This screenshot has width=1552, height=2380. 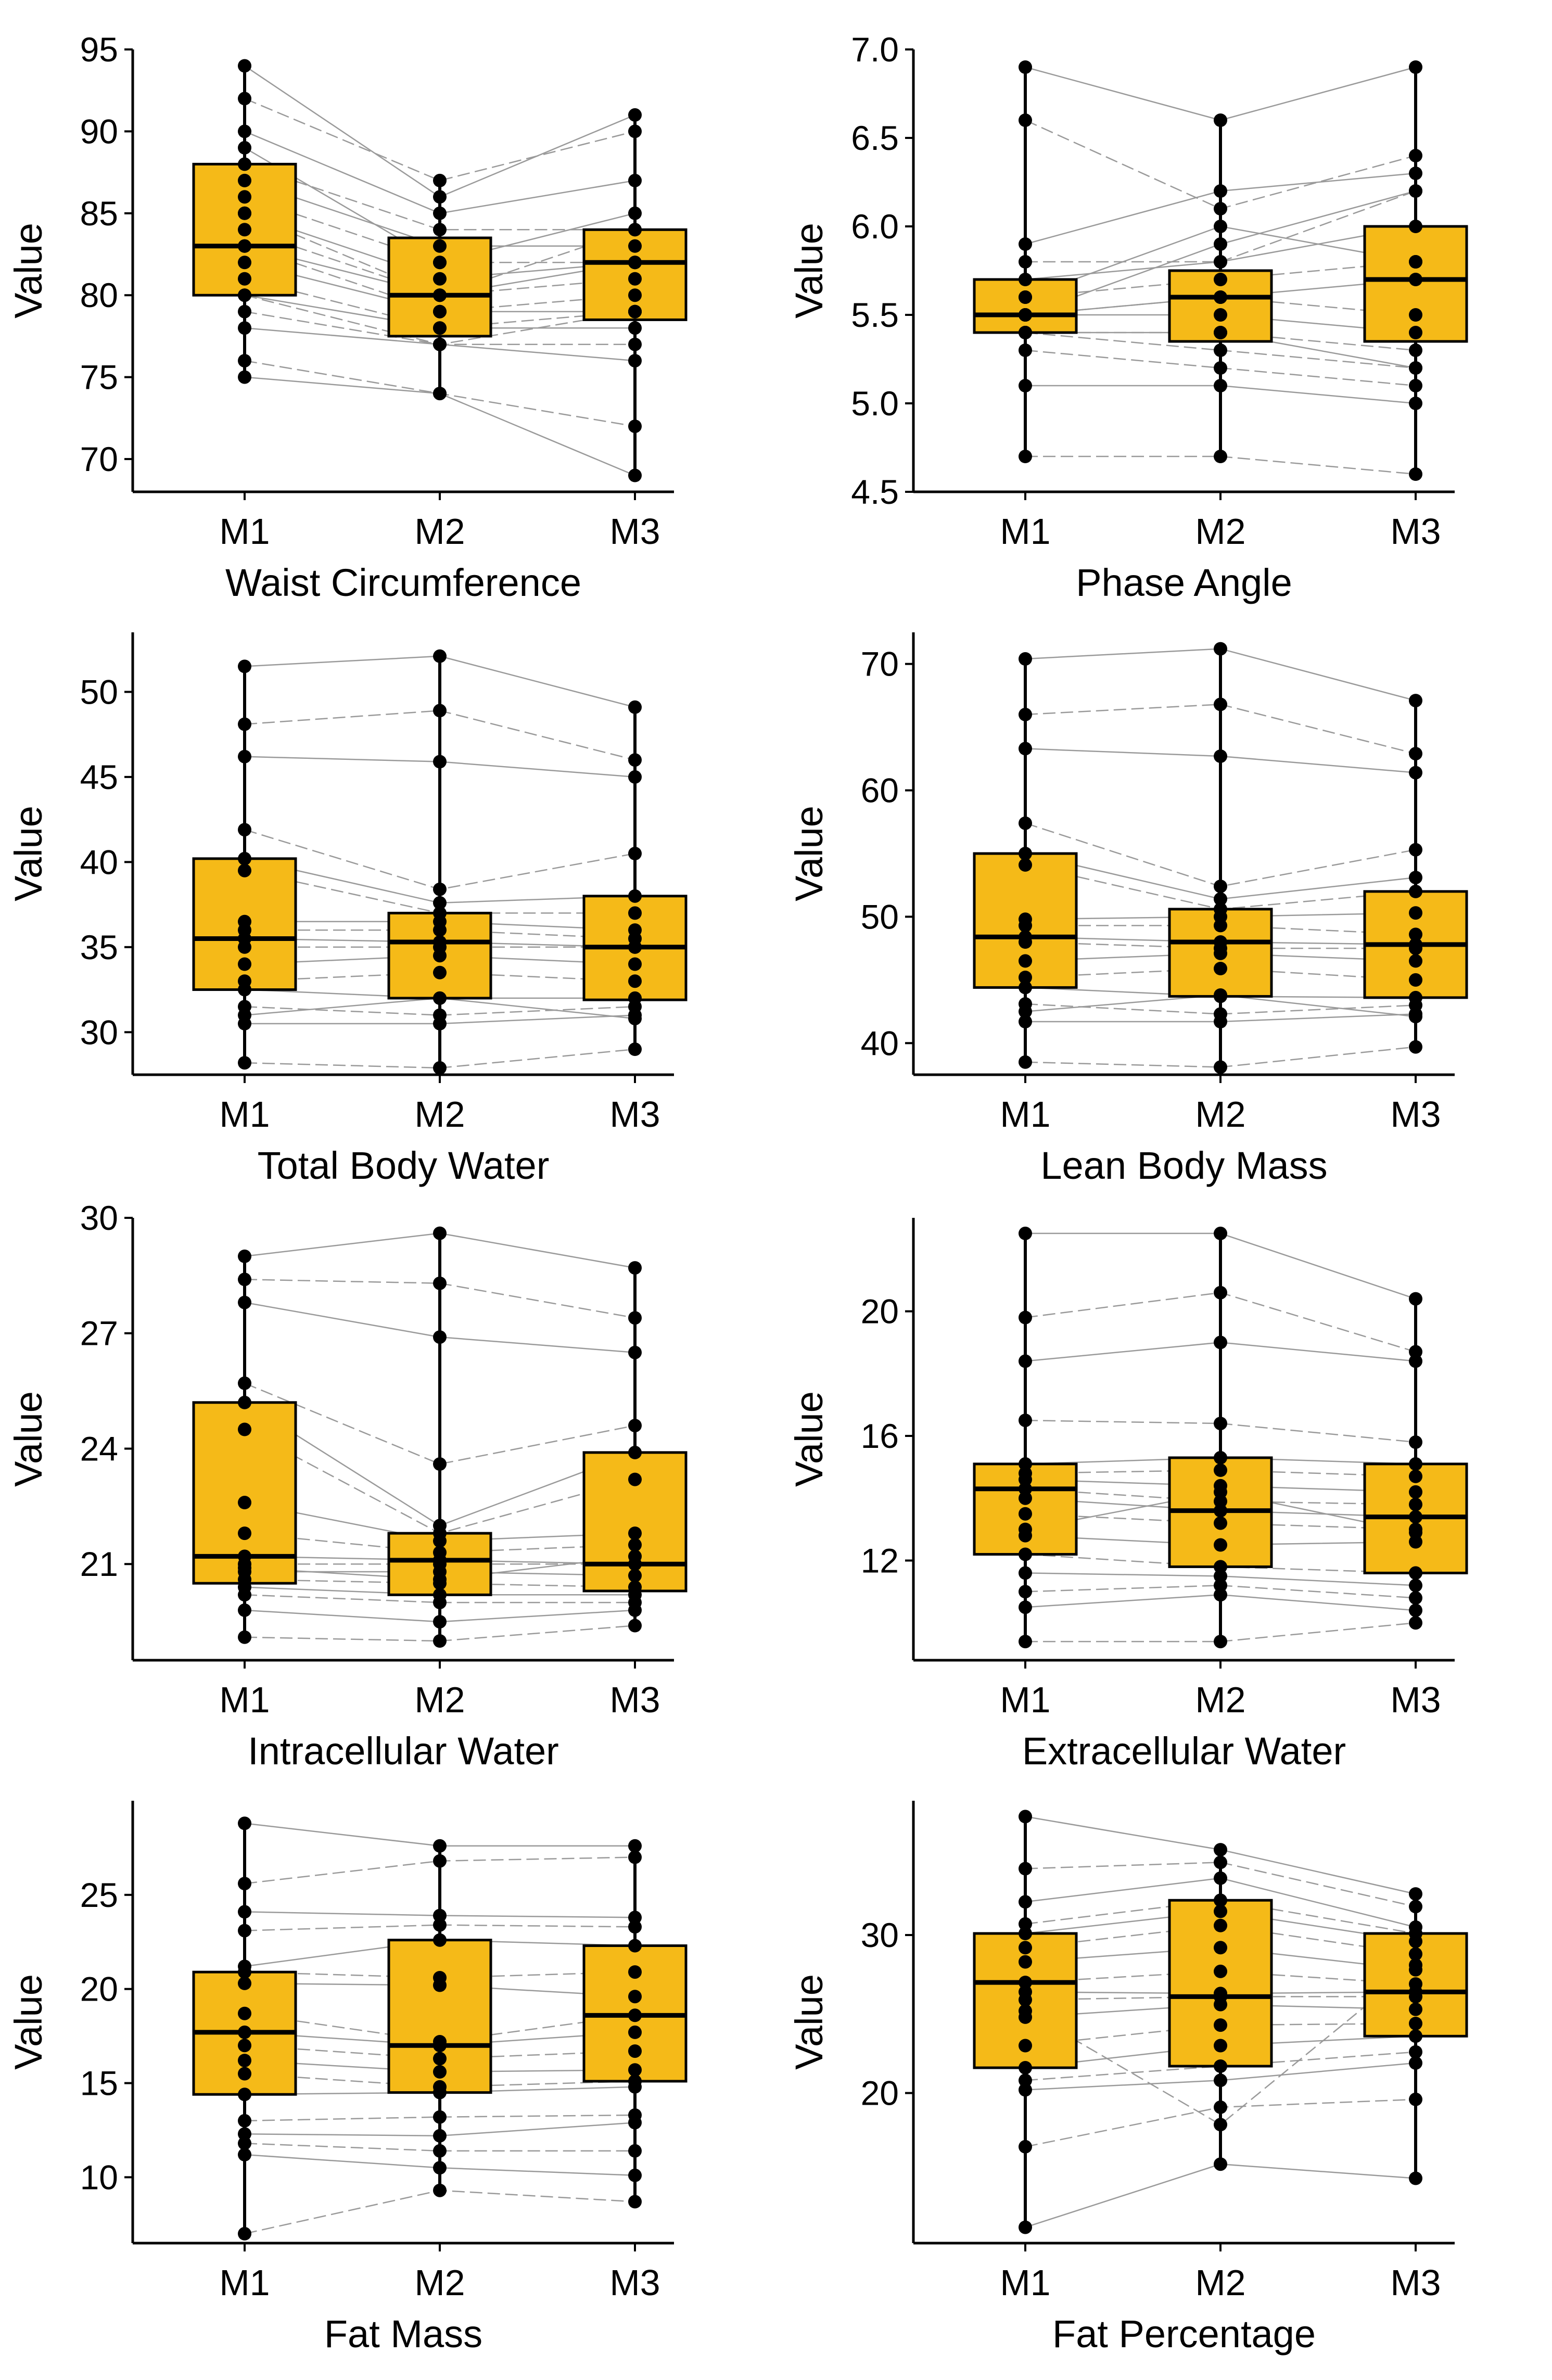 What do you see at coordinates (348, 910) in the screenshot?
I see `panel-3: 30 35 40 45 50 M1 M2 M3 Total Body Water Value` at bounding box center [348, 910].